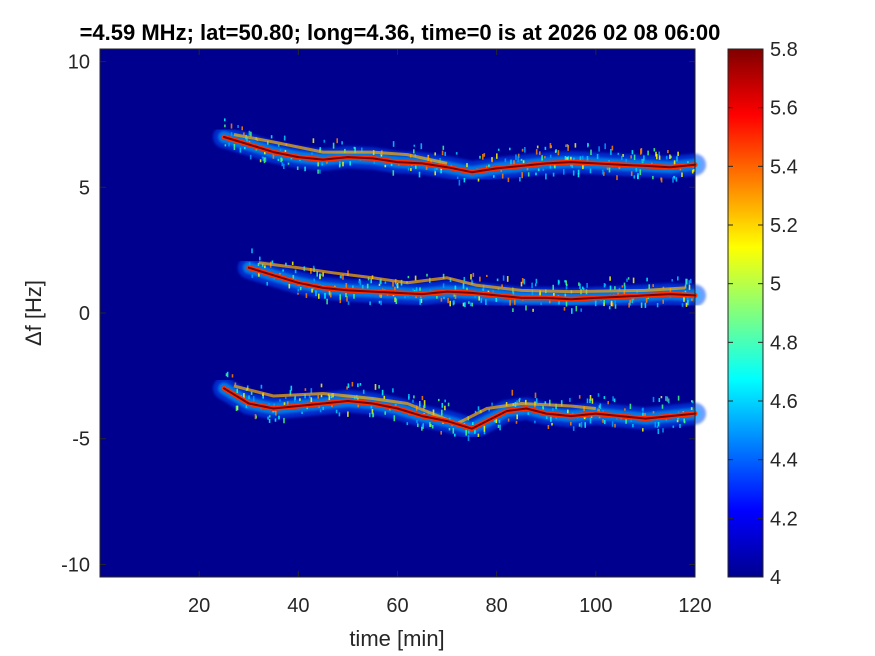  I want to click on x-tick-label: 60, so click(397, 606).